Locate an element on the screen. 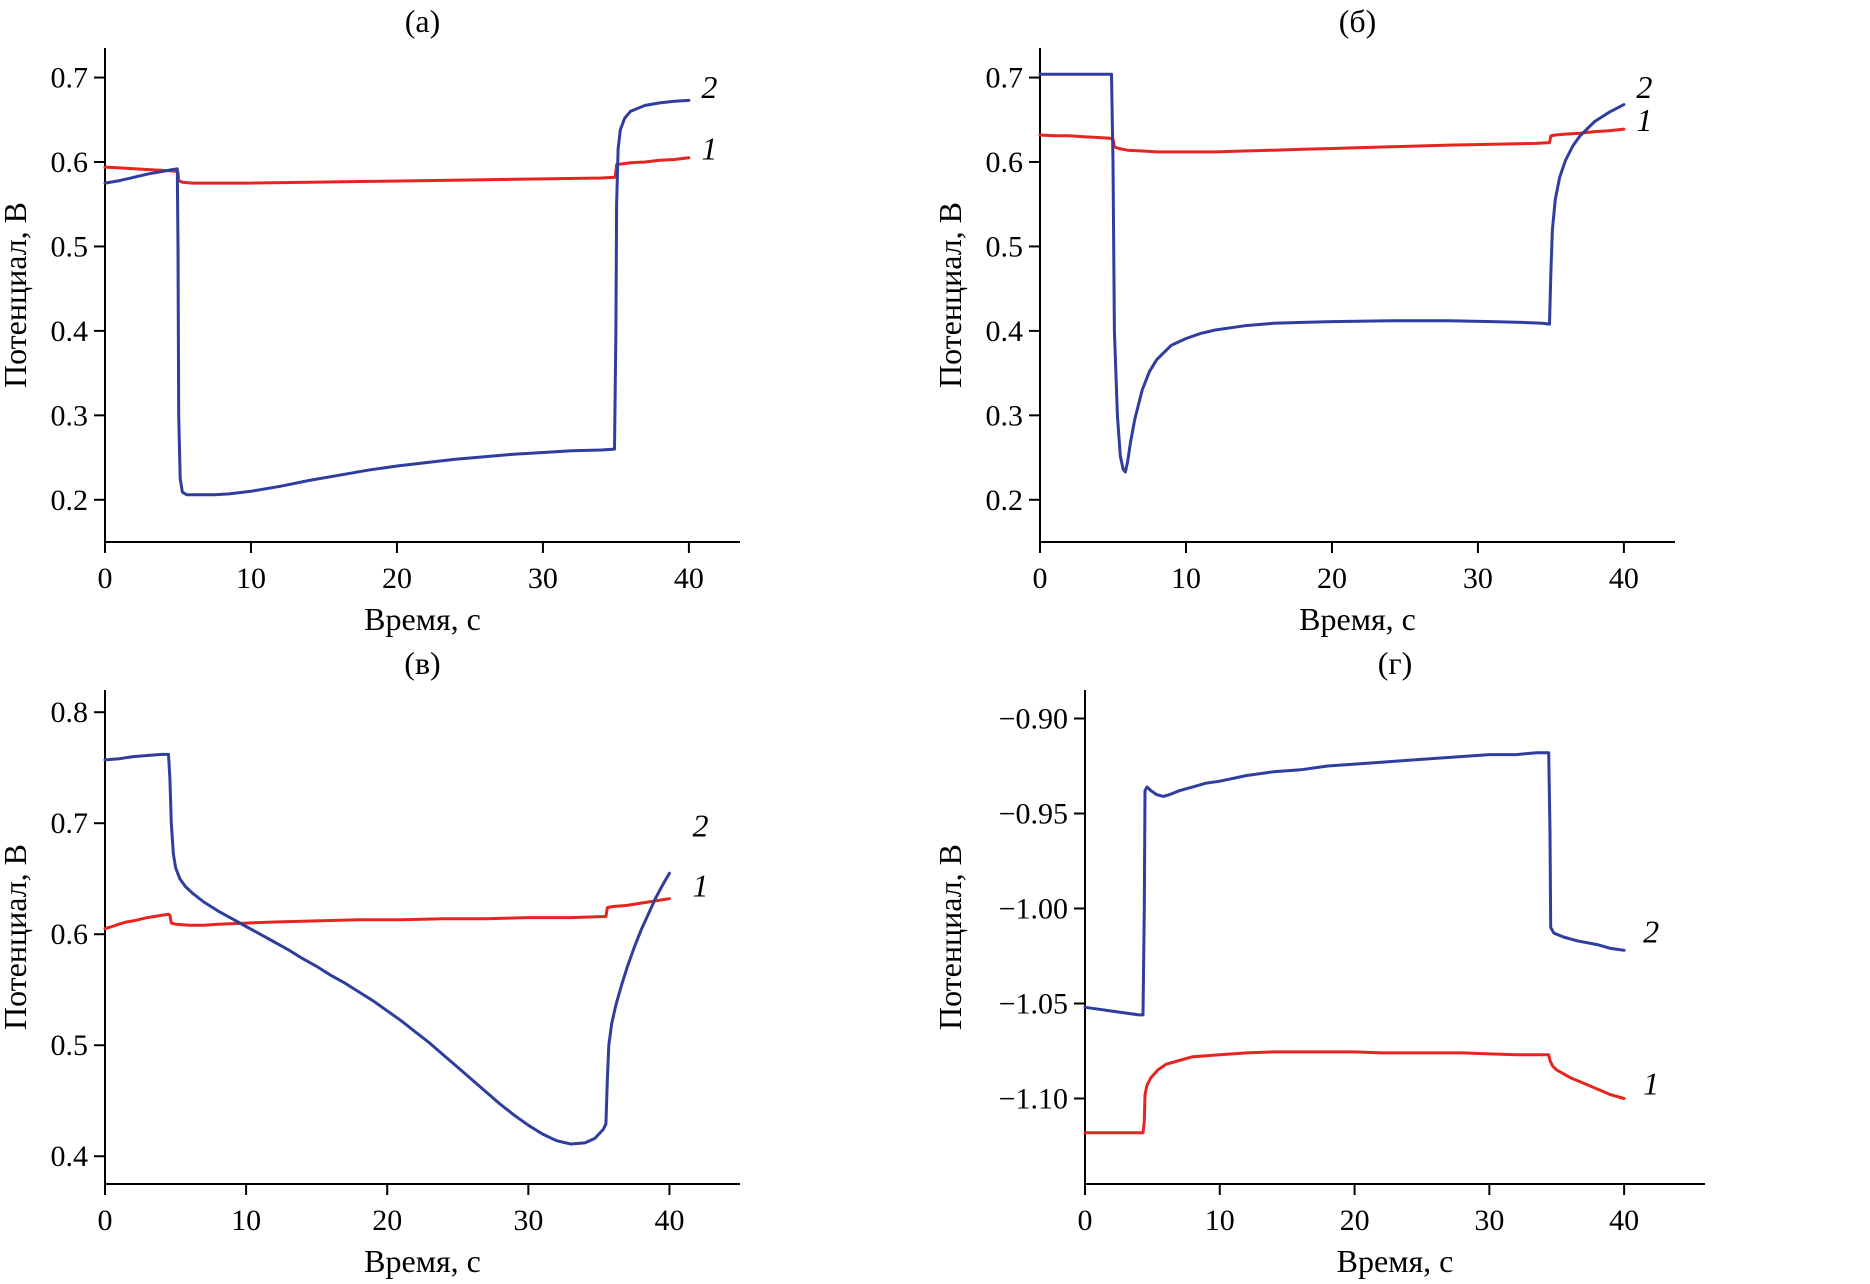  y-tick-label: 0.8 is located at coordinates (70, 712).